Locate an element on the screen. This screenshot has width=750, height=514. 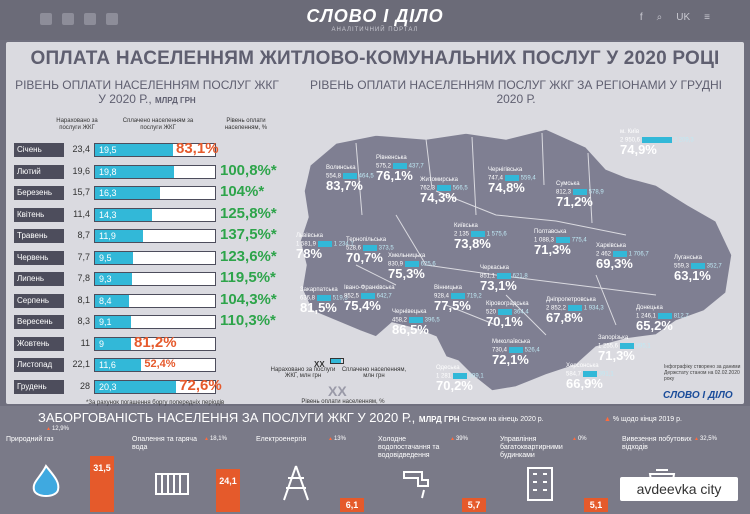
region-level: 66,9% is located at coordinates (584, 383).